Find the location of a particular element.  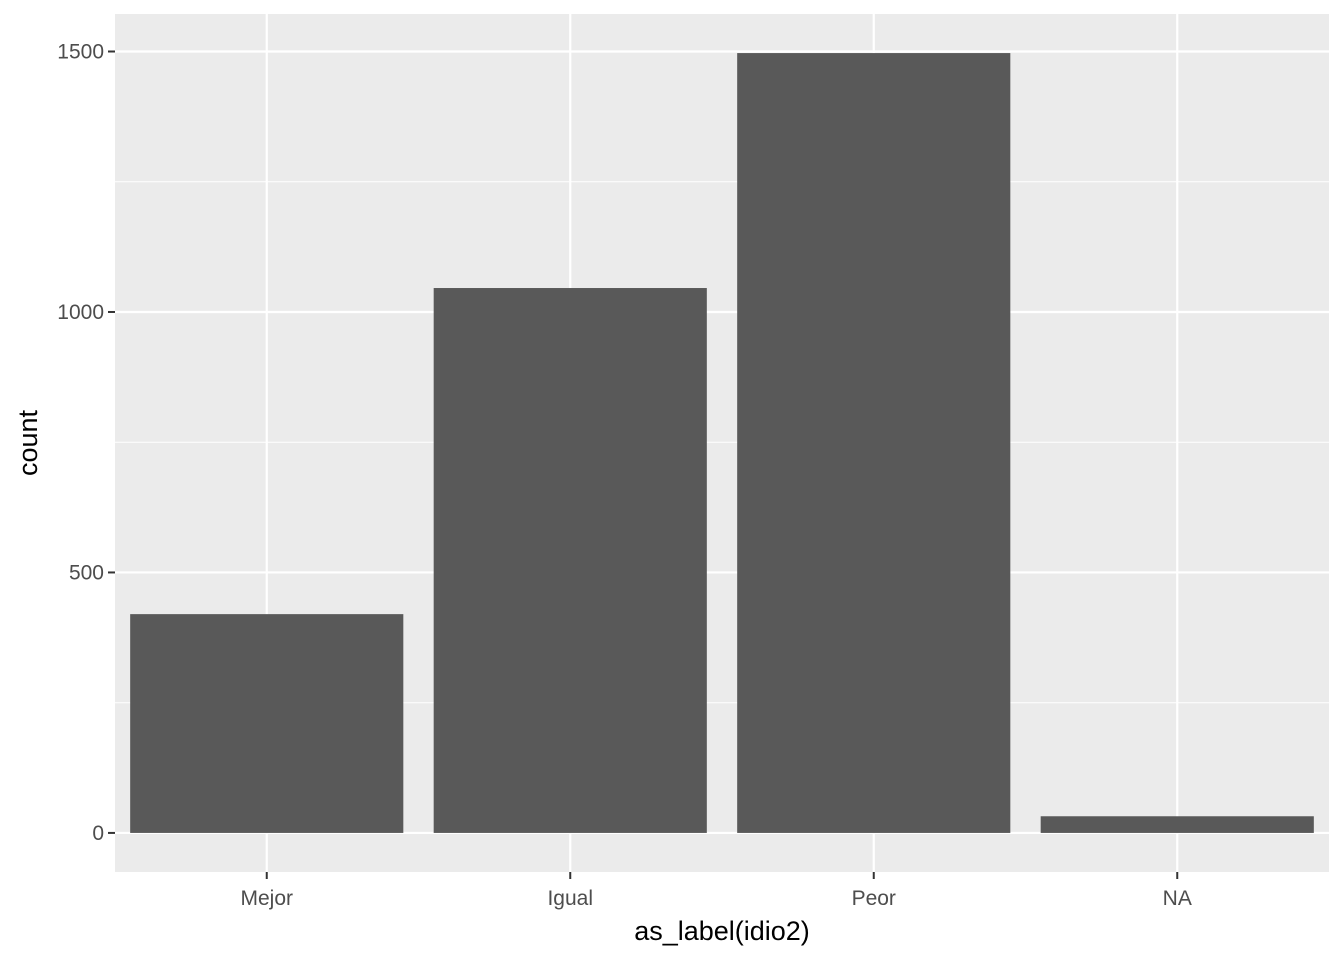

y-tick-label: 1000 is located at coordinates (80, 312).